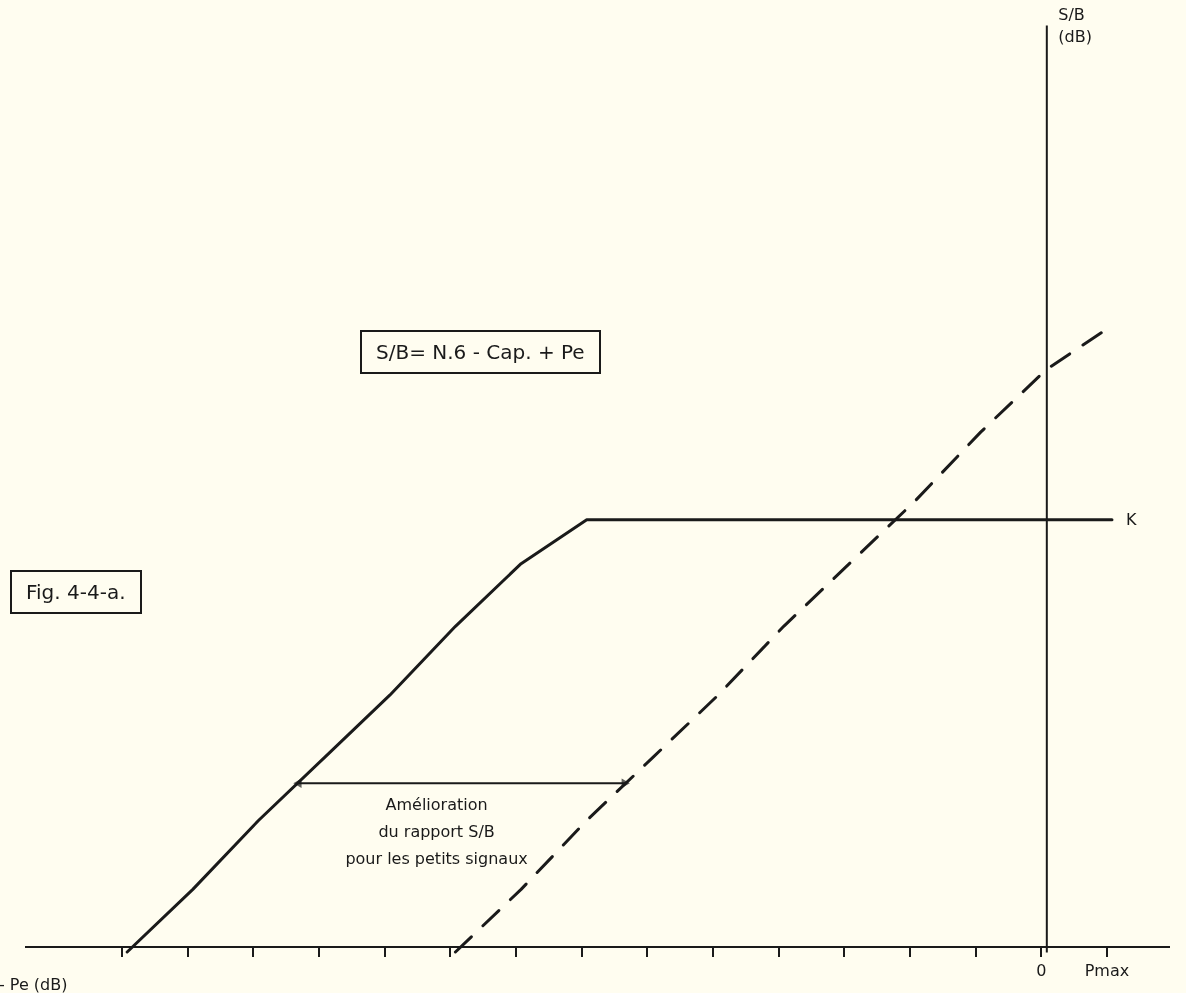  What do you see at coordinates (436, 832) in the screenshot?
I see `annotation: Amélioration du rapport S/B pour les petits signaux` at bounding box center [436, 832].